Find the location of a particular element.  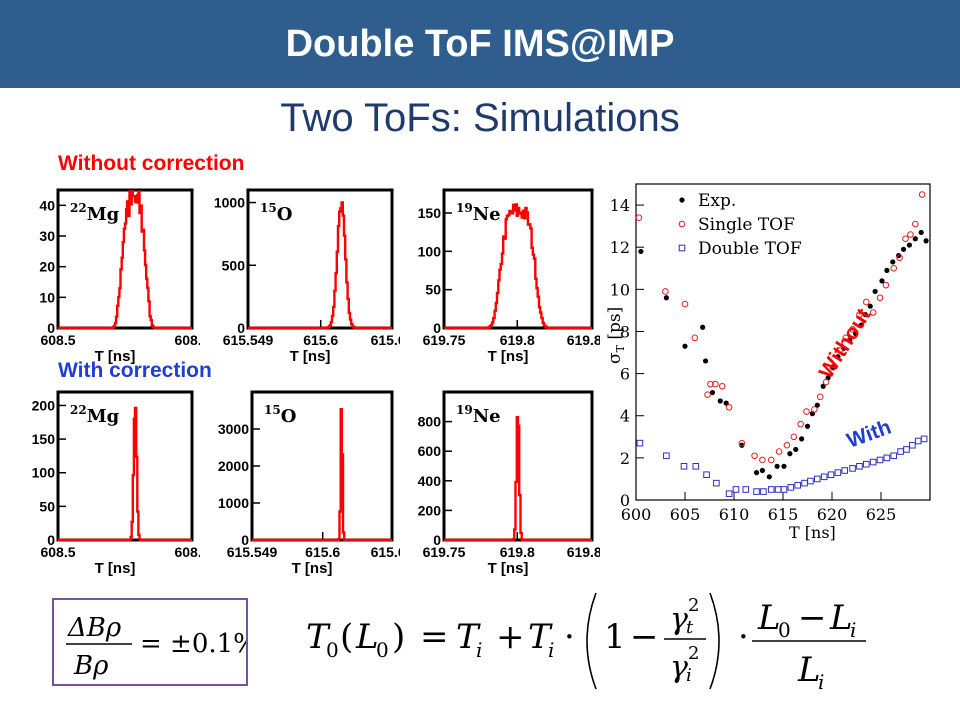

histogram-ne19-without: 0 50 100 150 619.75 619.8 619.851 T [ns] 19Ne is located at coordinates (509, 276).